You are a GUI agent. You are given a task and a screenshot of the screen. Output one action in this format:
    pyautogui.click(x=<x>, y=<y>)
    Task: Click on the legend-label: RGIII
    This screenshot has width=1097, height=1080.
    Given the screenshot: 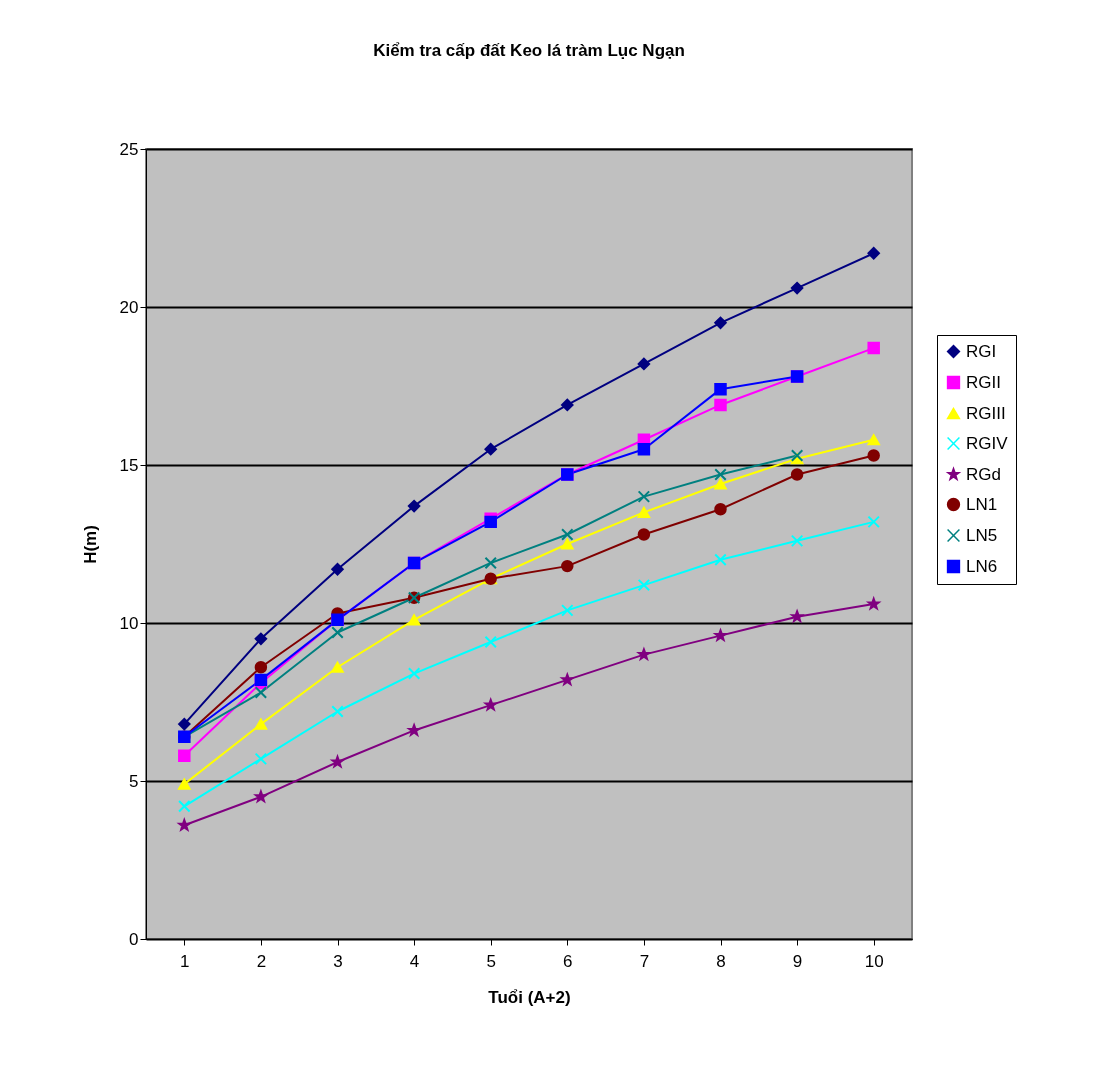 What is the action you would take?
    pyautogui.click(x=986, y=413)
    